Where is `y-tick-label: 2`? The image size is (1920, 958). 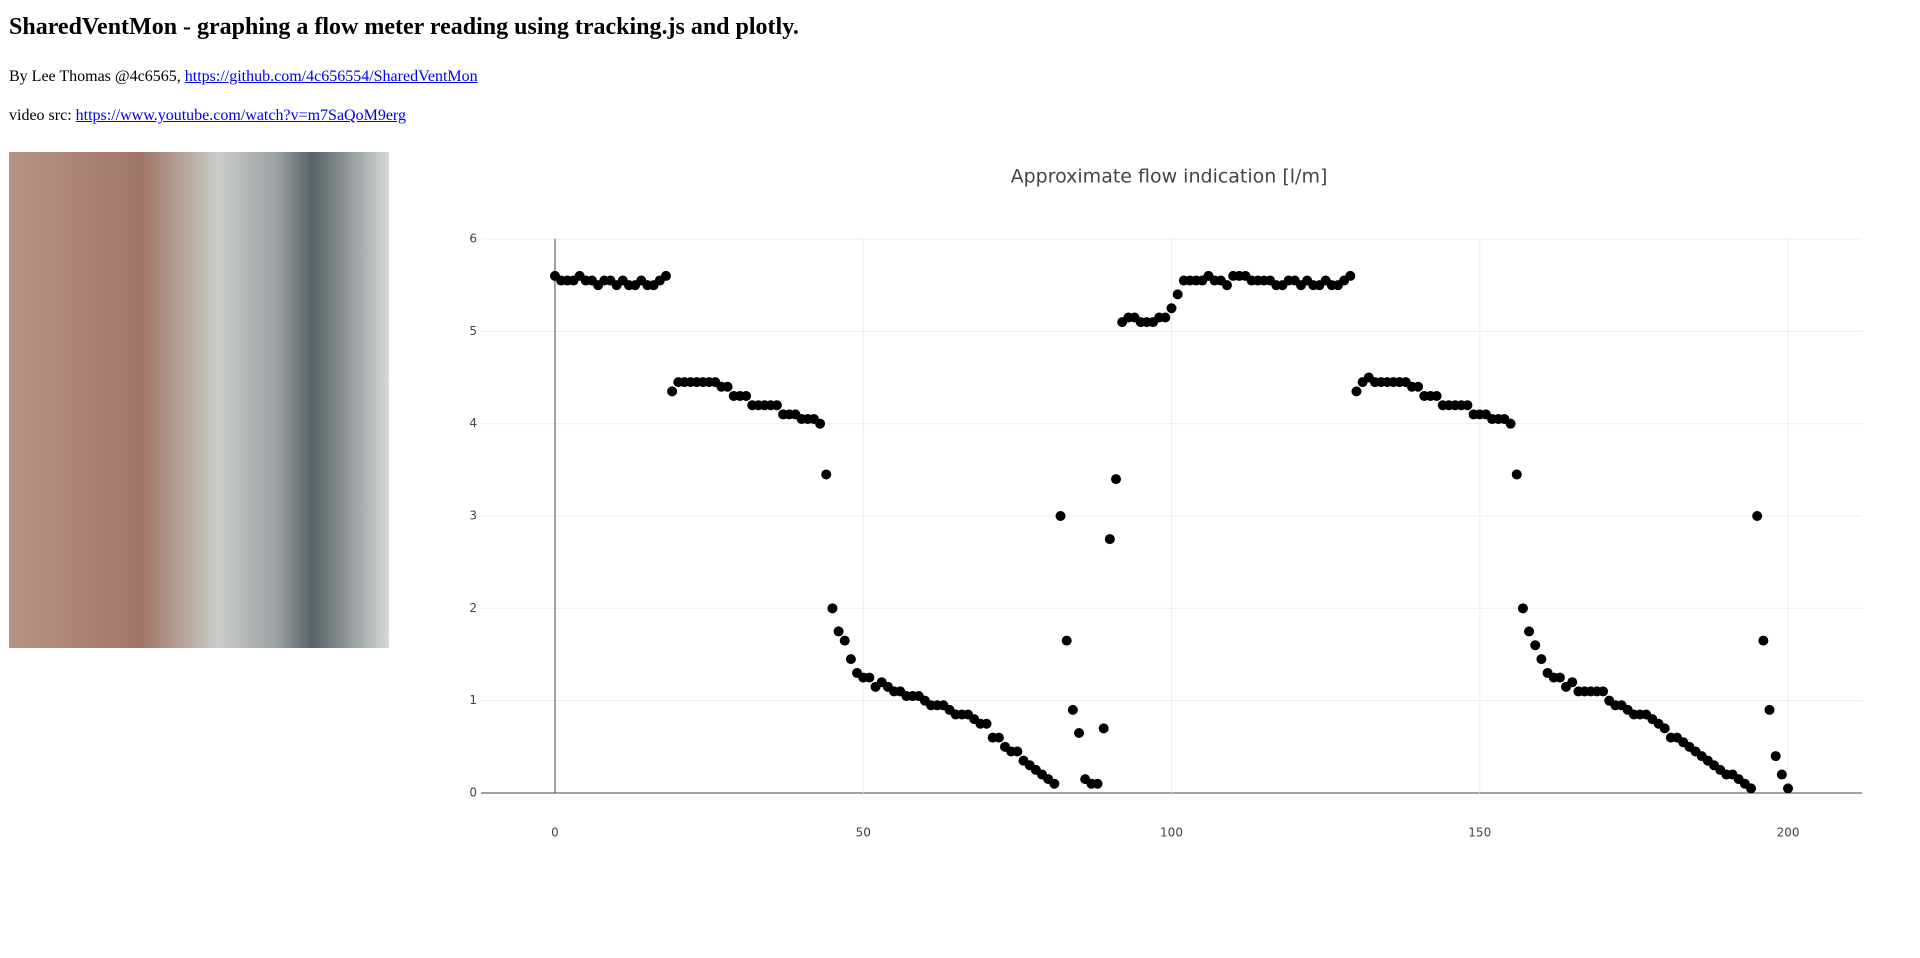 y-tick-label: 2 is located at coordinates (473, 608).